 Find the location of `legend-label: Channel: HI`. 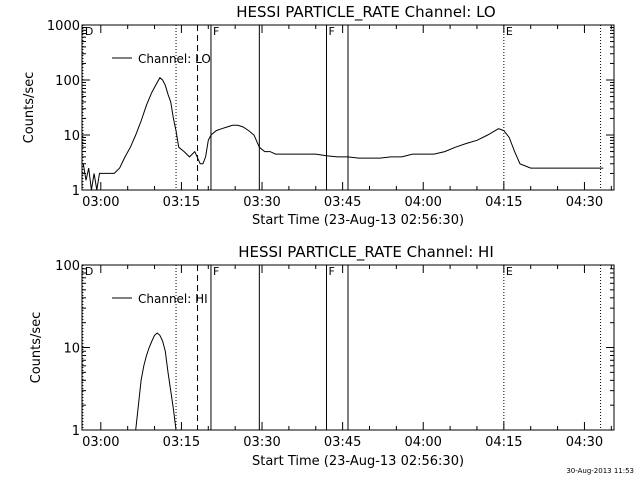

legend-label: Channel: HI is located at coordinates (173, 299).